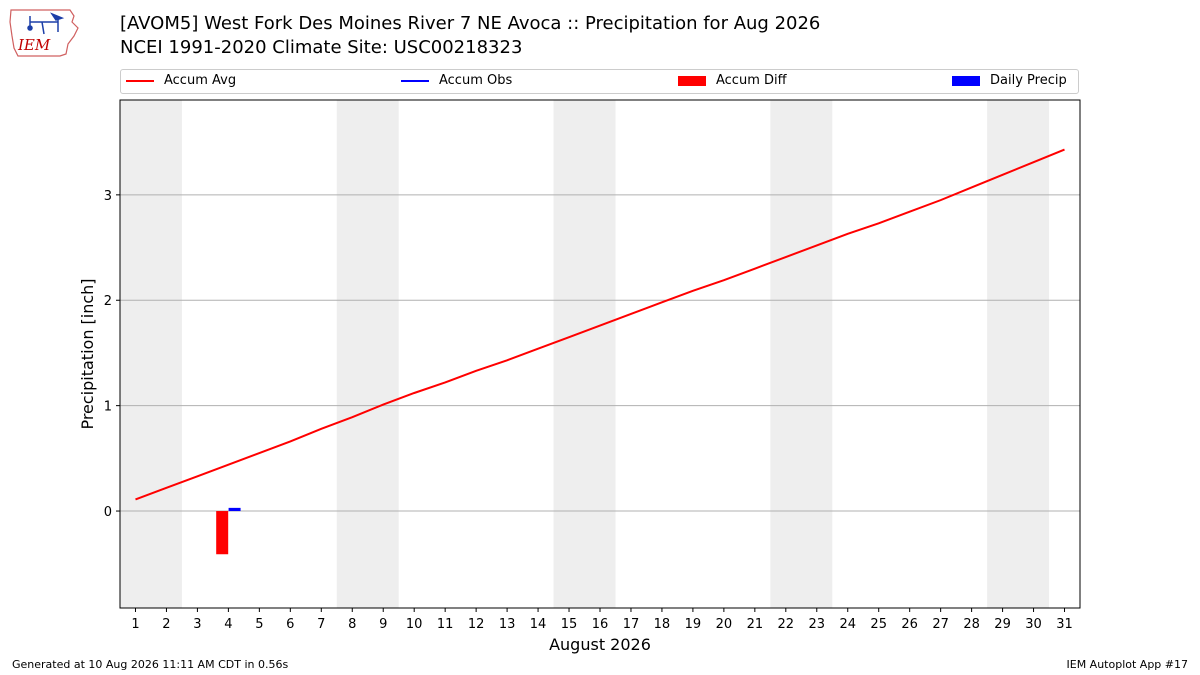  What do you see at coordinates (909, 624) in the screenshot?
I see `x-tick-label: 26` at bounding box center [909, 624].